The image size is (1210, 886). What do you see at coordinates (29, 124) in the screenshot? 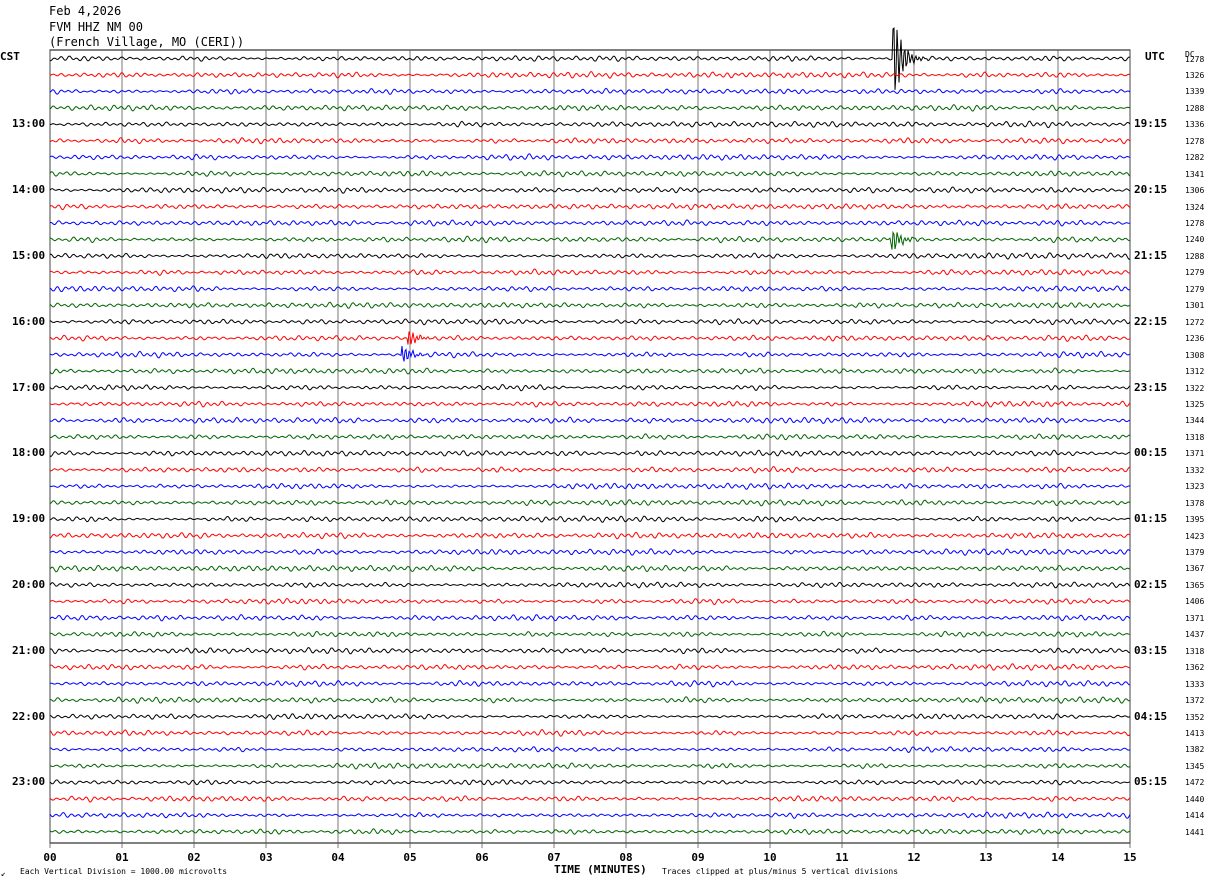
I see `cst-hour-label: 13:00` at bounding box center [29, 124].